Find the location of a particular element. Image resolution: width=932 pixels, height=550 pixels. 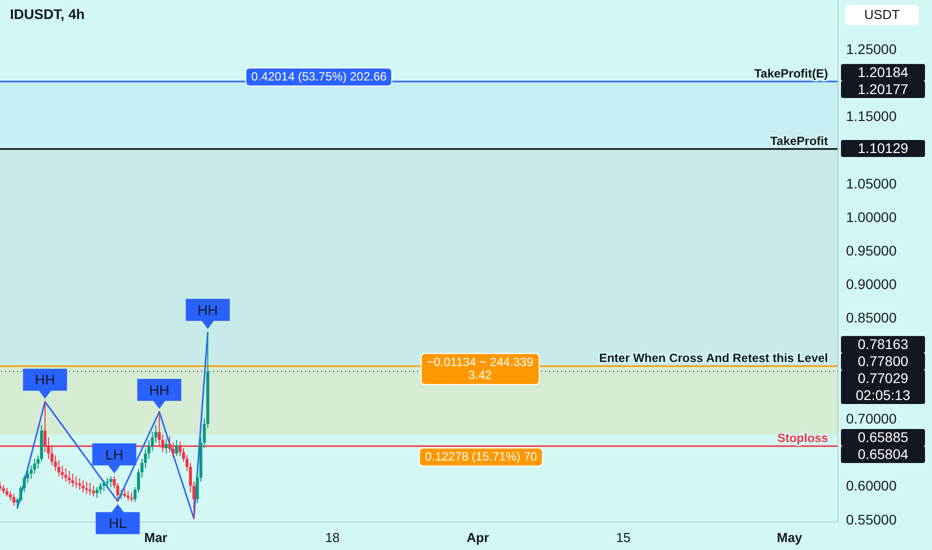

y-tick-label: 0.95000 is located at coordinates (871, 250).